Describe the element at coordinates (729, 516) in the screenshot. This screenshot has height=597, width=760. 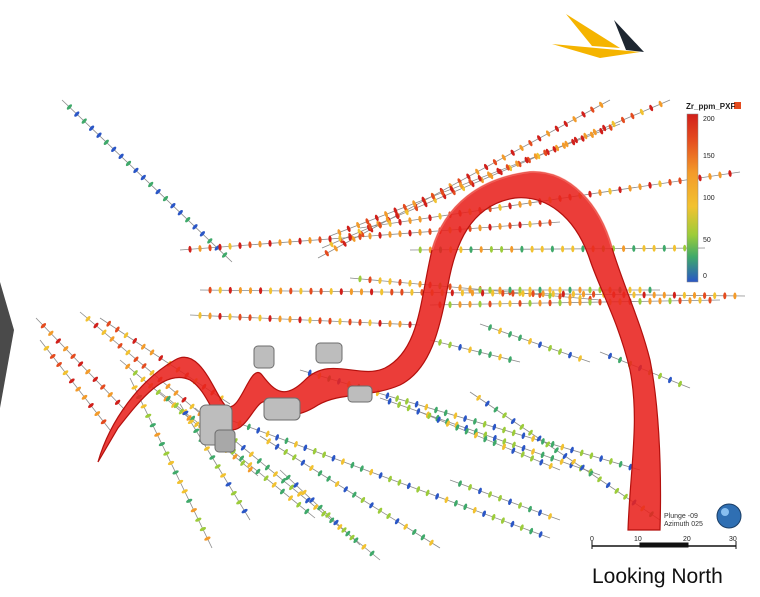
I see `orientation-globe-icon` at that location.